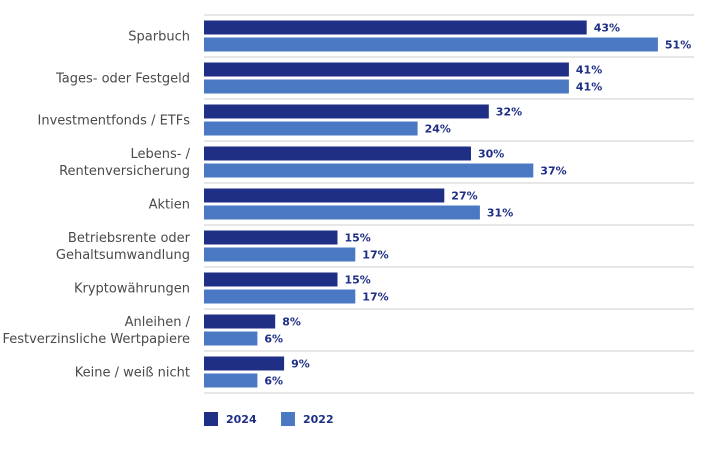  What do you see at coordinates (269, 419) in the screenshot?
I see `legend: 2024 2022` at bounding box center [269, 419].